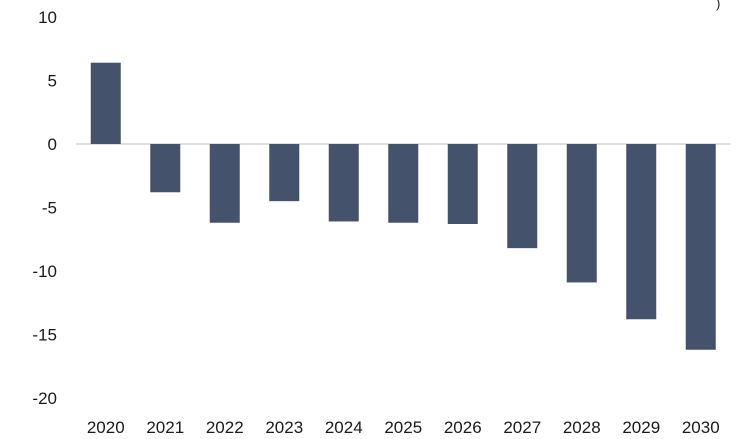 The height and width of the screenshot is (439, 736). I want to click on x-tick-label: 2021, so click(165, 427).